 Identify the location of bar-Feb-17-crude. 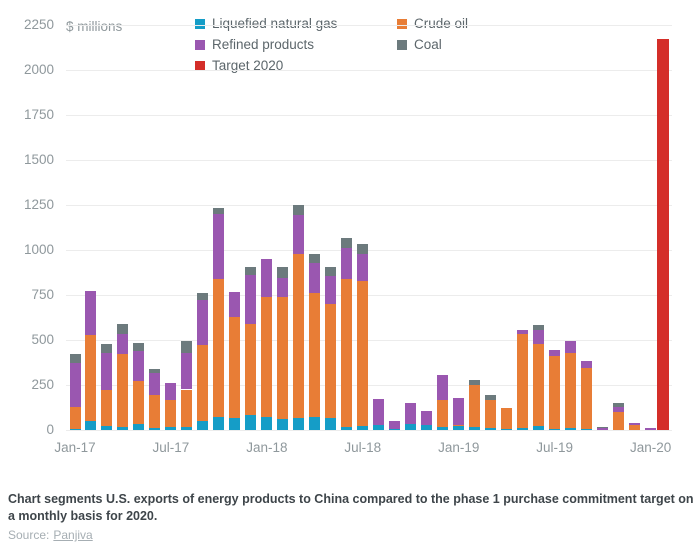
(91, 377).